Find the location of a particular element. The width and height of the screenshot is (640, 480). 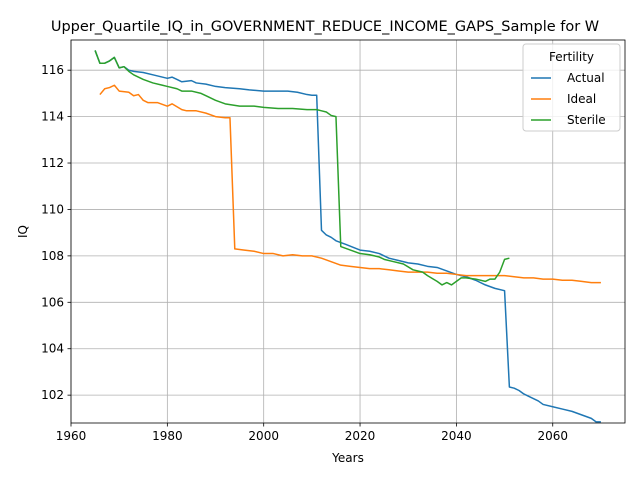

legend-entry-ideal: Ideal is located at coordinates (581, 99).